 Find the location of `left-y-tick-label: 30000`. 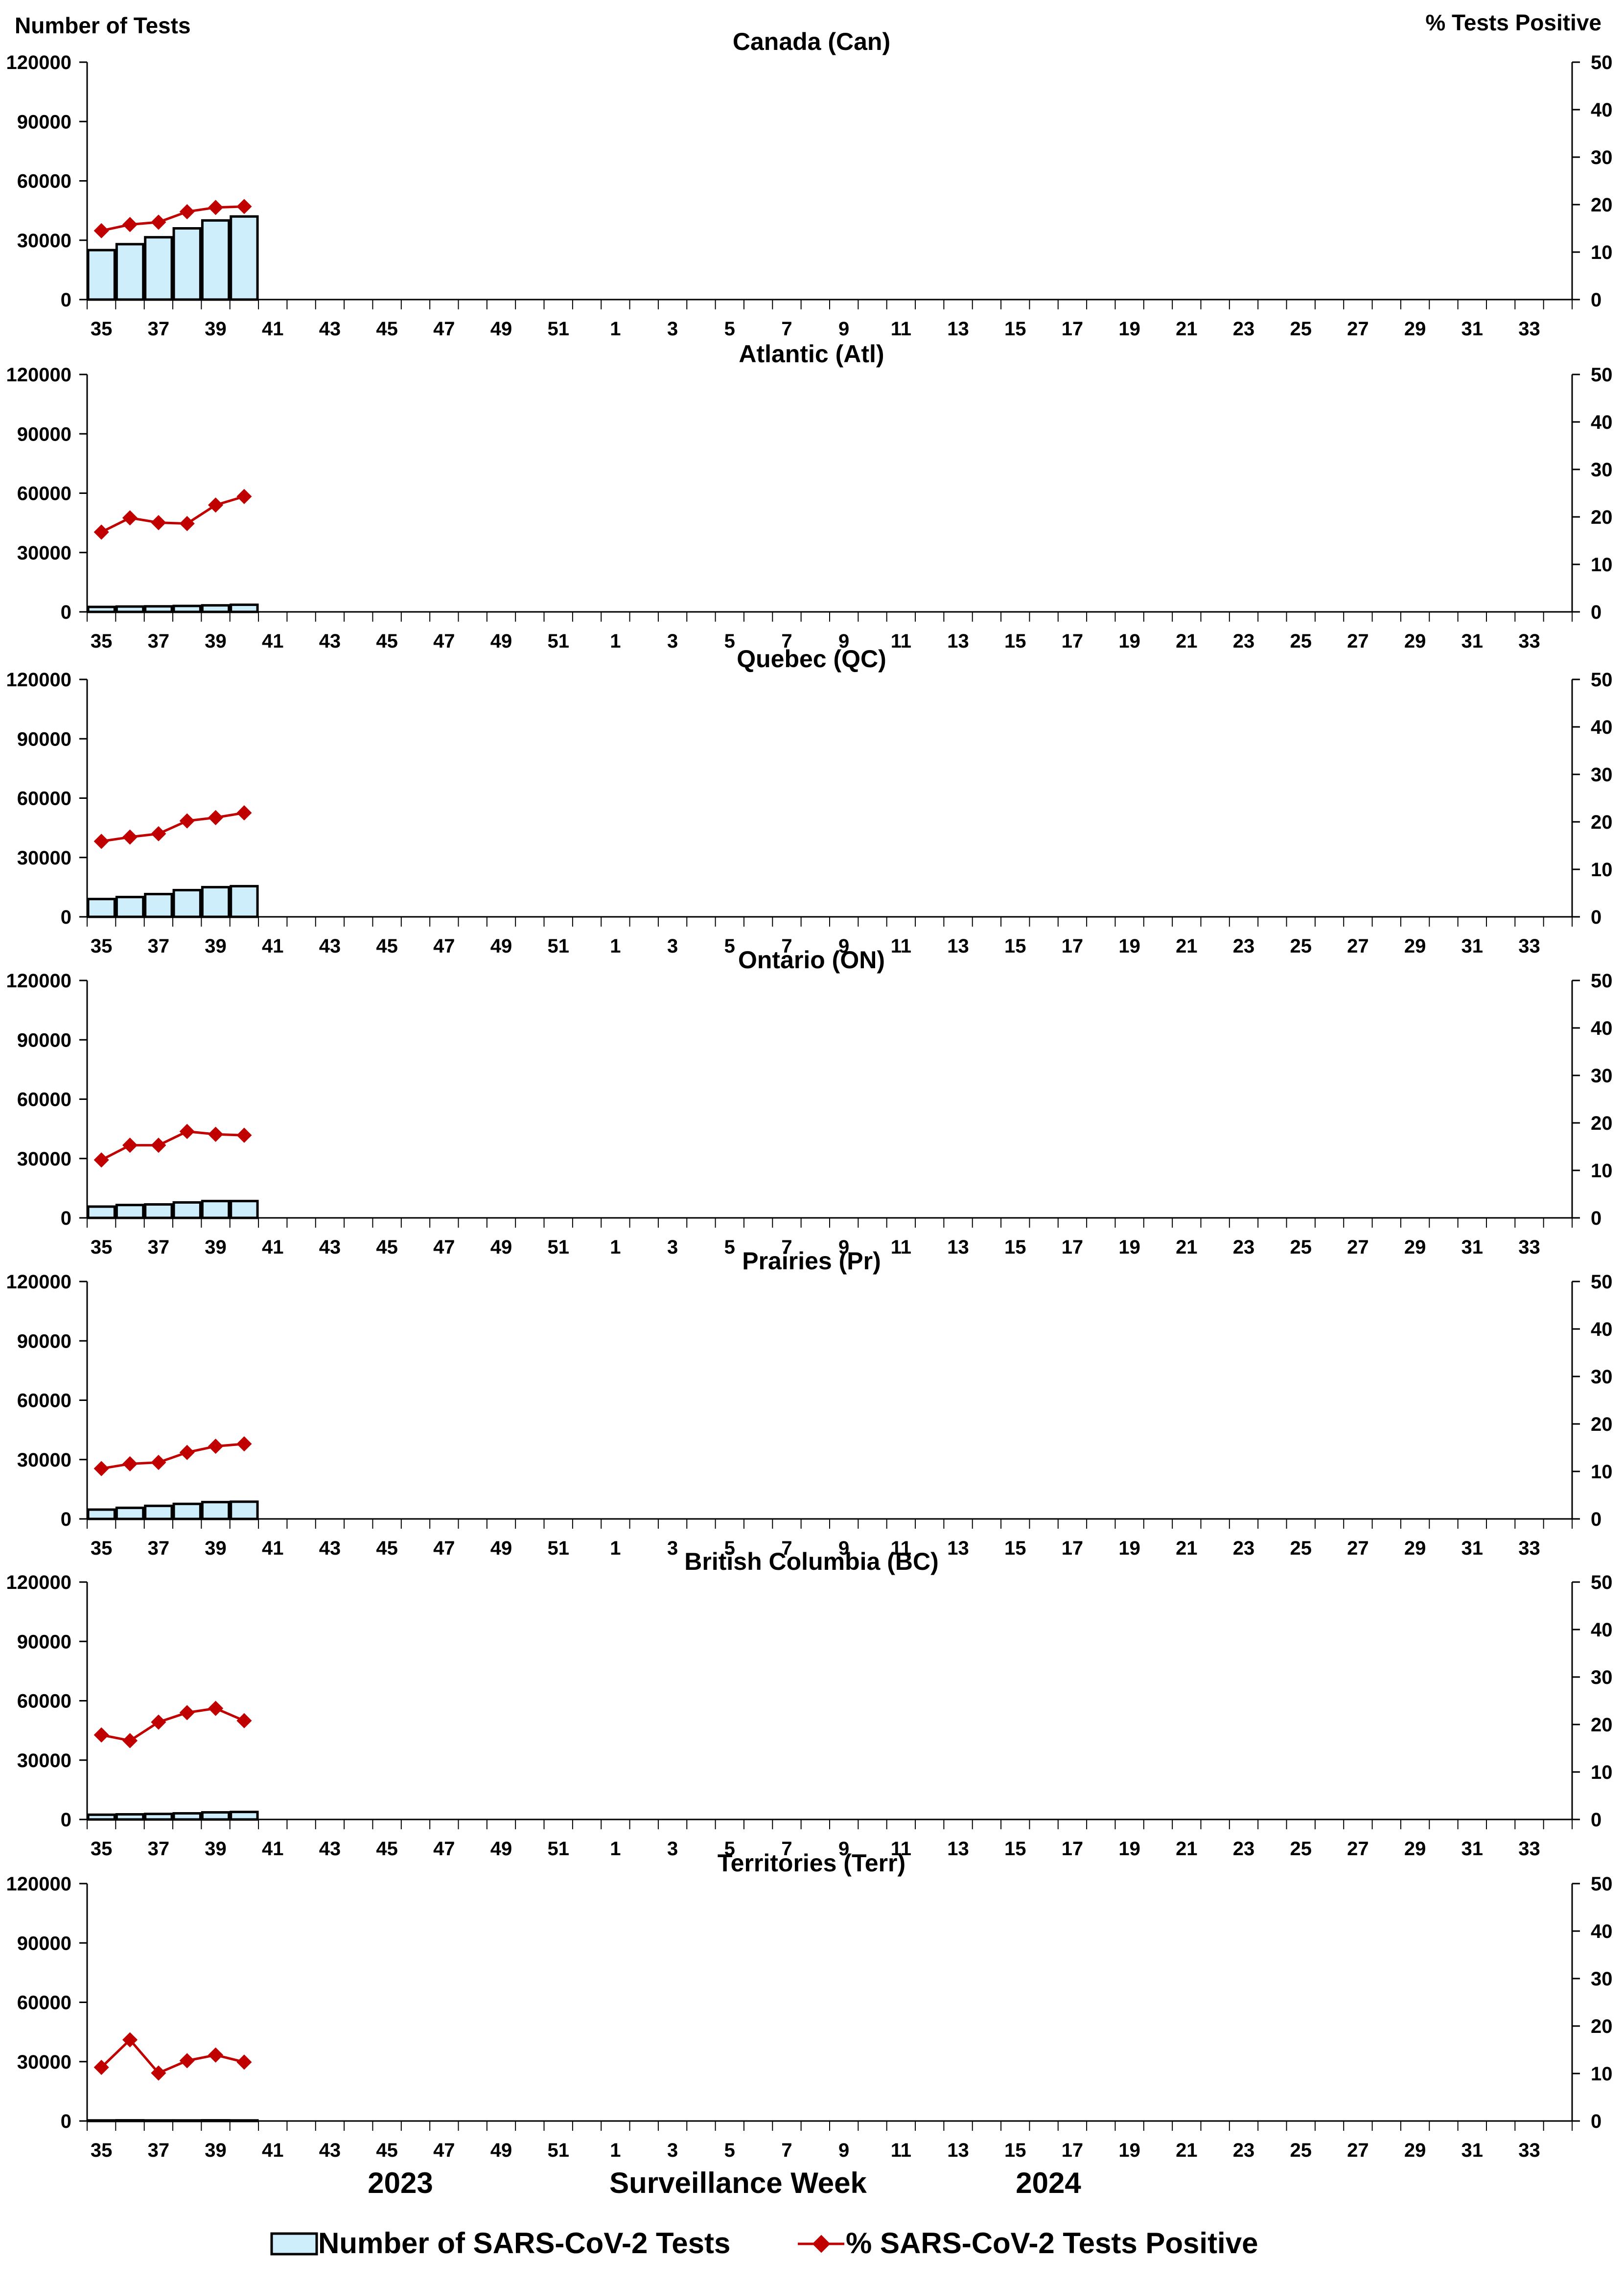

left-y-tick-label: 30000 is located at coordinates (44, 2062).